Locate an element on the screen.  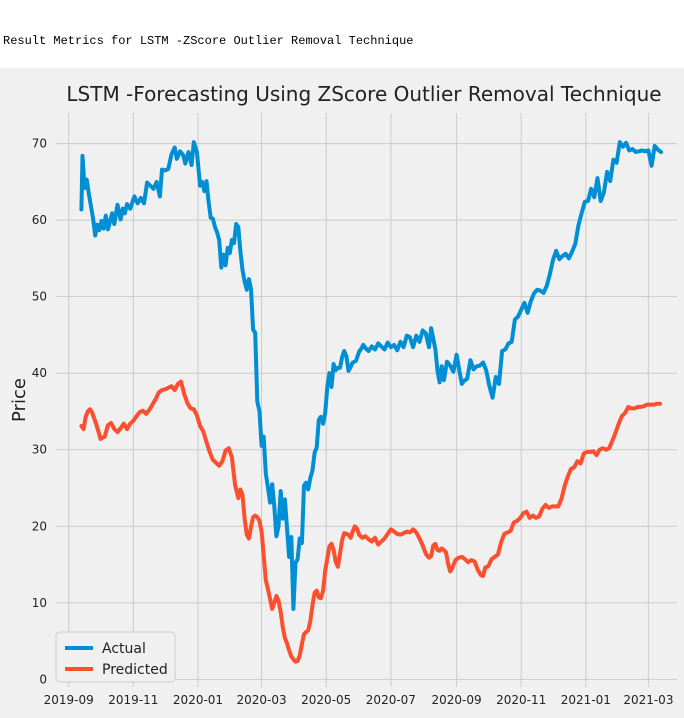
x-tick-label: 2020-01 is located at coordinates (198, 700).